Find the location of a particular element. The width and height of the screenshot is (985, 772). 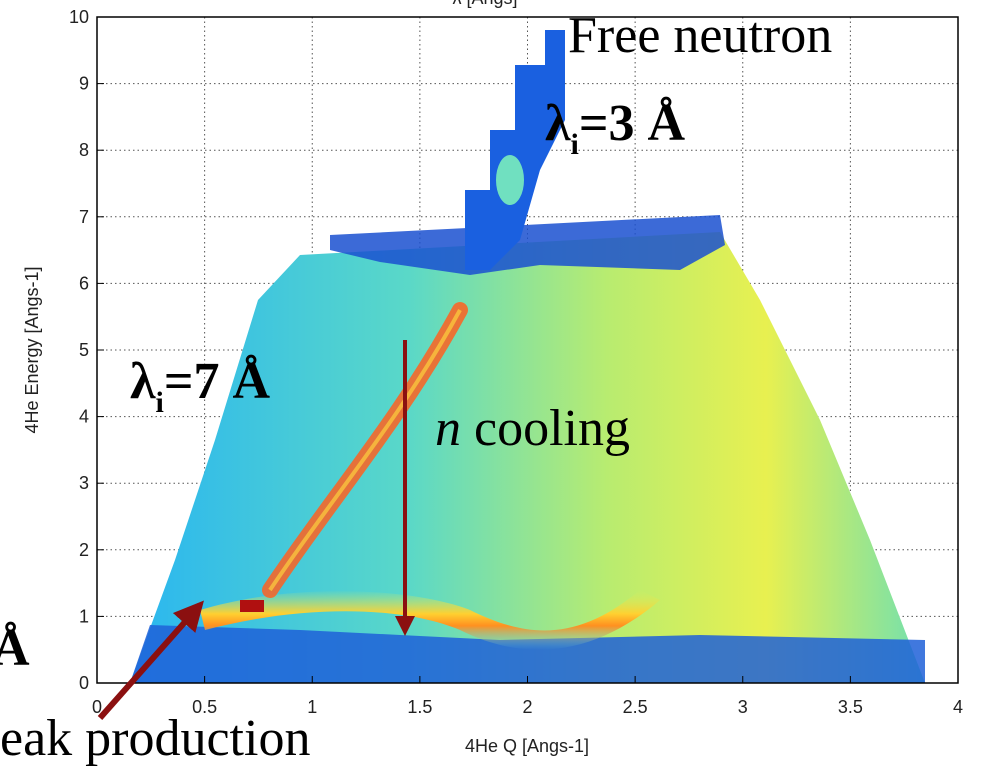

x-tick-label: 4 is located at coordinates (958, 707).